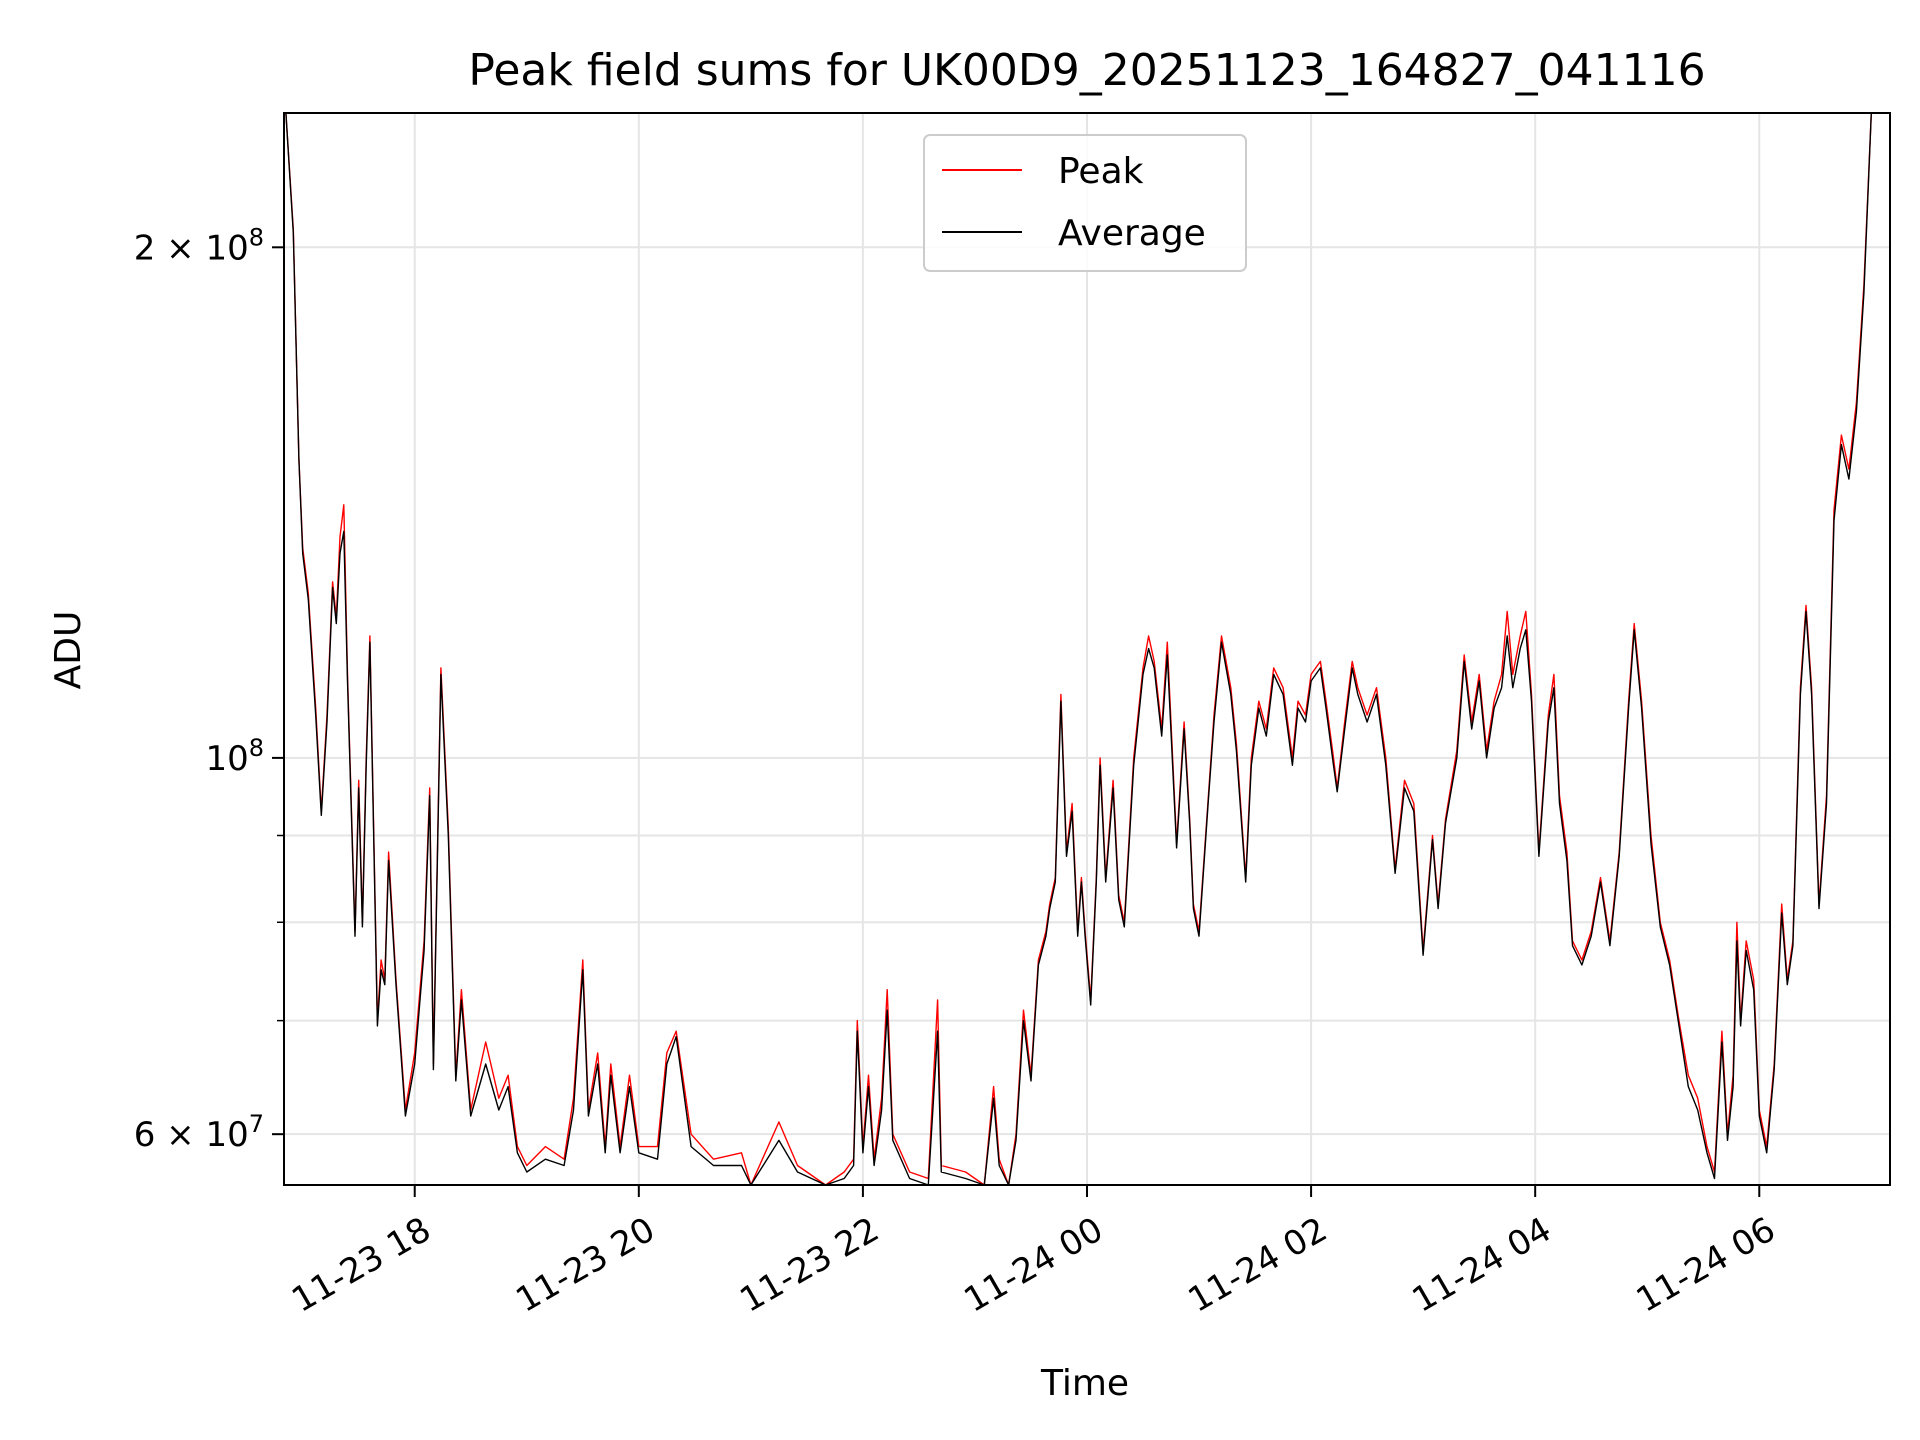 The height and width of the screenshot is (1440, 1920). I want to click on y-axis-label: ADU, so click(68, 650).